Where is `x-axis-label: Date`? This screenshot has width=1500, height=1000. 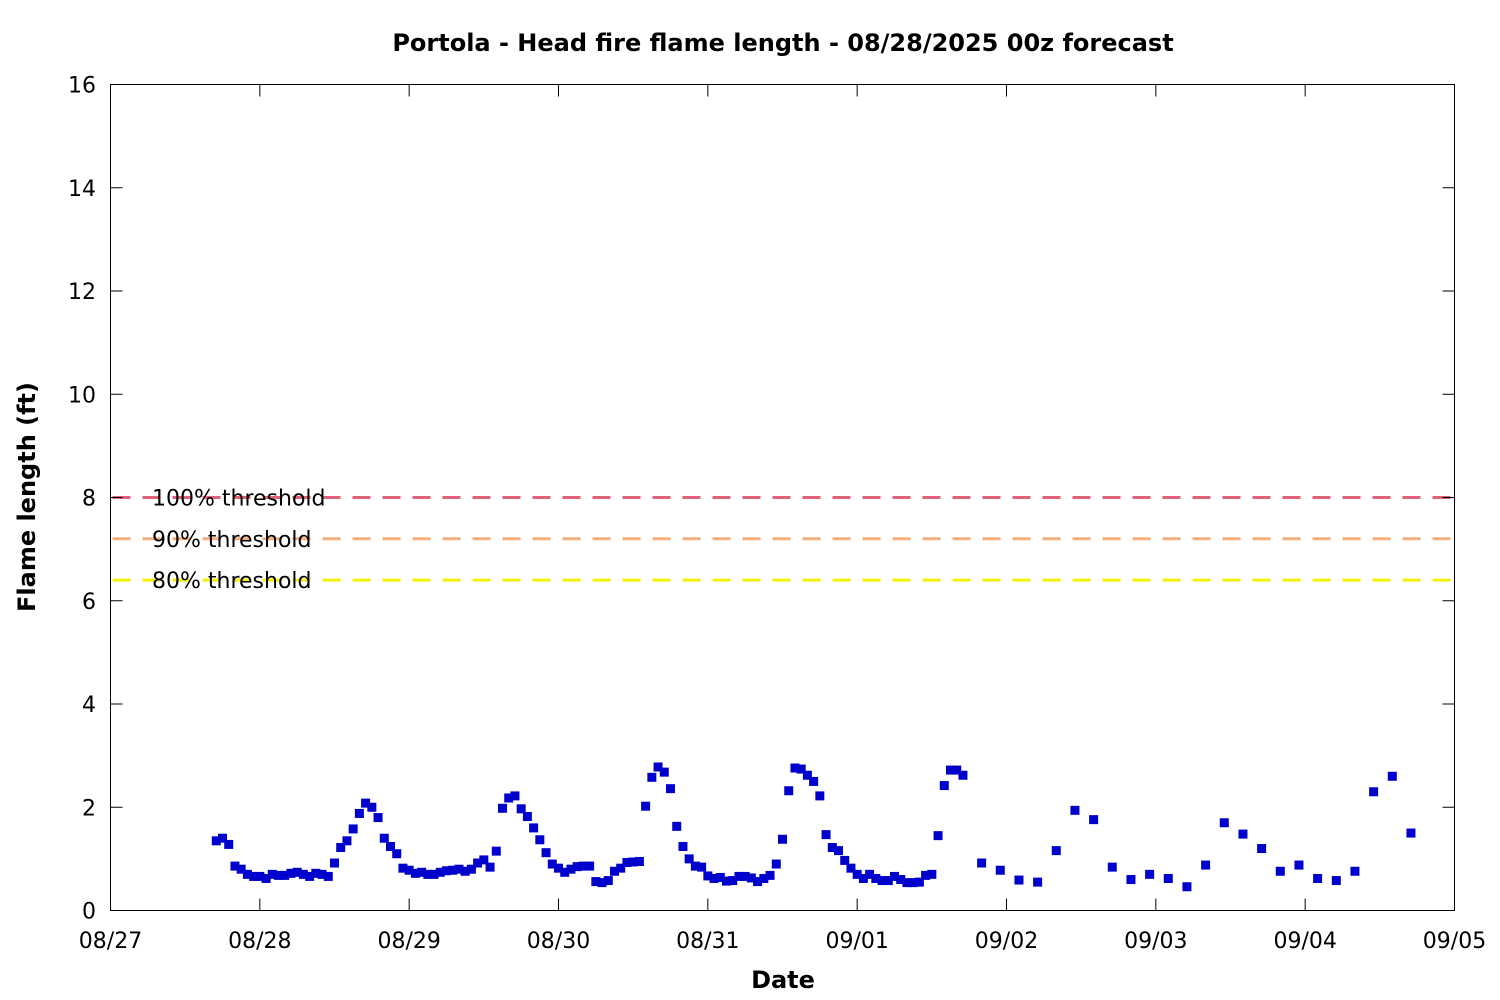 x-axis-label: Date is located at coordinates (783, 980).